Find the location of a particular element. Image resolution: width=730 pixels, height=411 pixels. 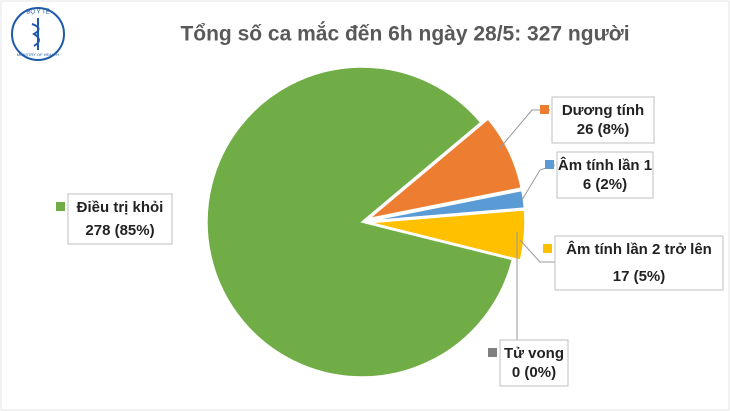

value-label: 17 (5%) is located at coordinates (639, 276).